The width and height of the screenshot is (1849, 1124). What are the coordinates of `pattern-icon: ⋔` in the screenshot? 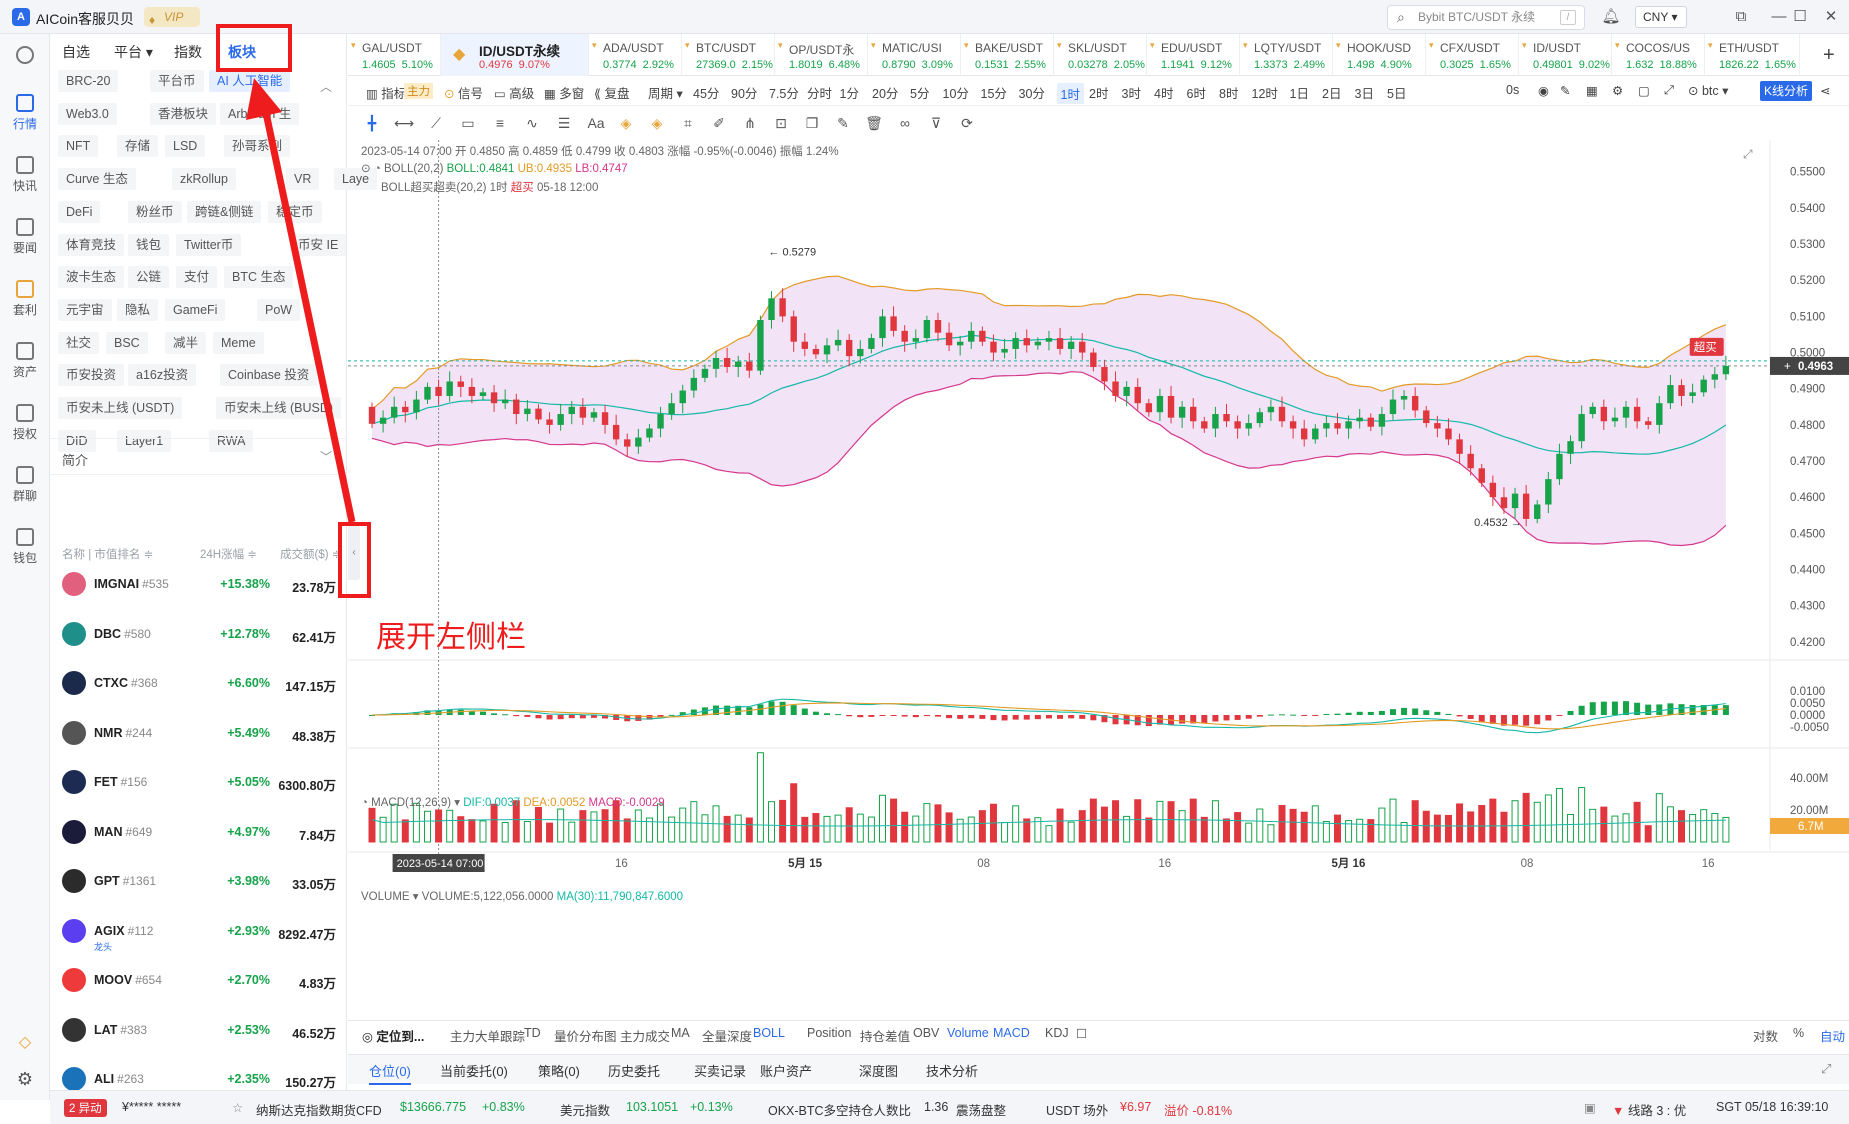 It's located at (750, 123).